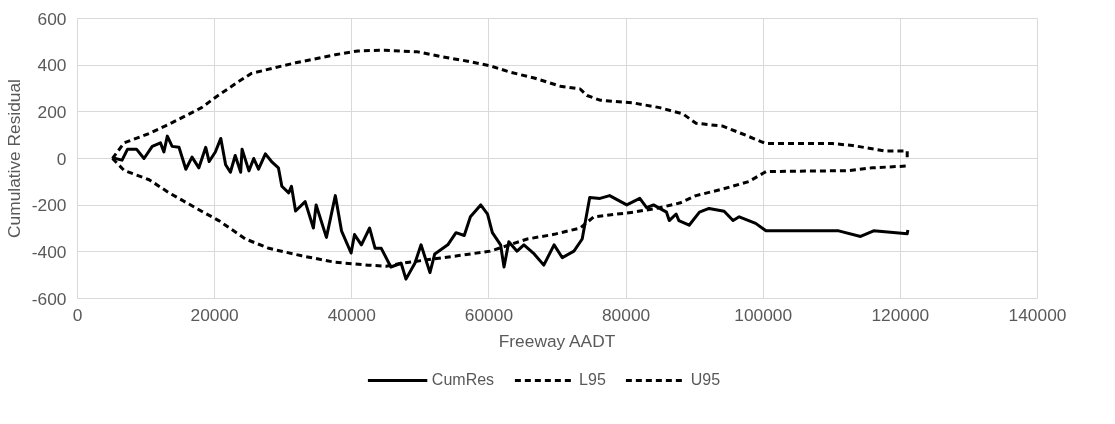 The image size is (1115, 424). Describe the element at coordinates (900, 314) in the screenshot. I see `x-tick-label: 120000` at that location.